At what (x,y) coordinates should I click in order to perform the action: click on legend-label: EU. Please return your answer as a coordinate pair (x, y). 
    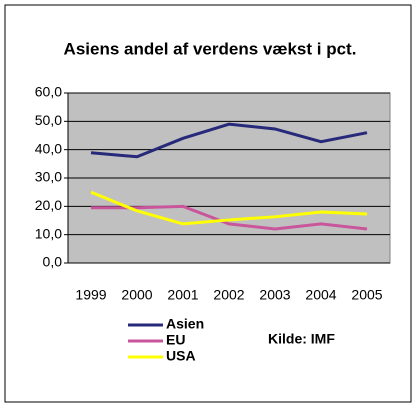
    Looking at the image, I should click on (175, 340).